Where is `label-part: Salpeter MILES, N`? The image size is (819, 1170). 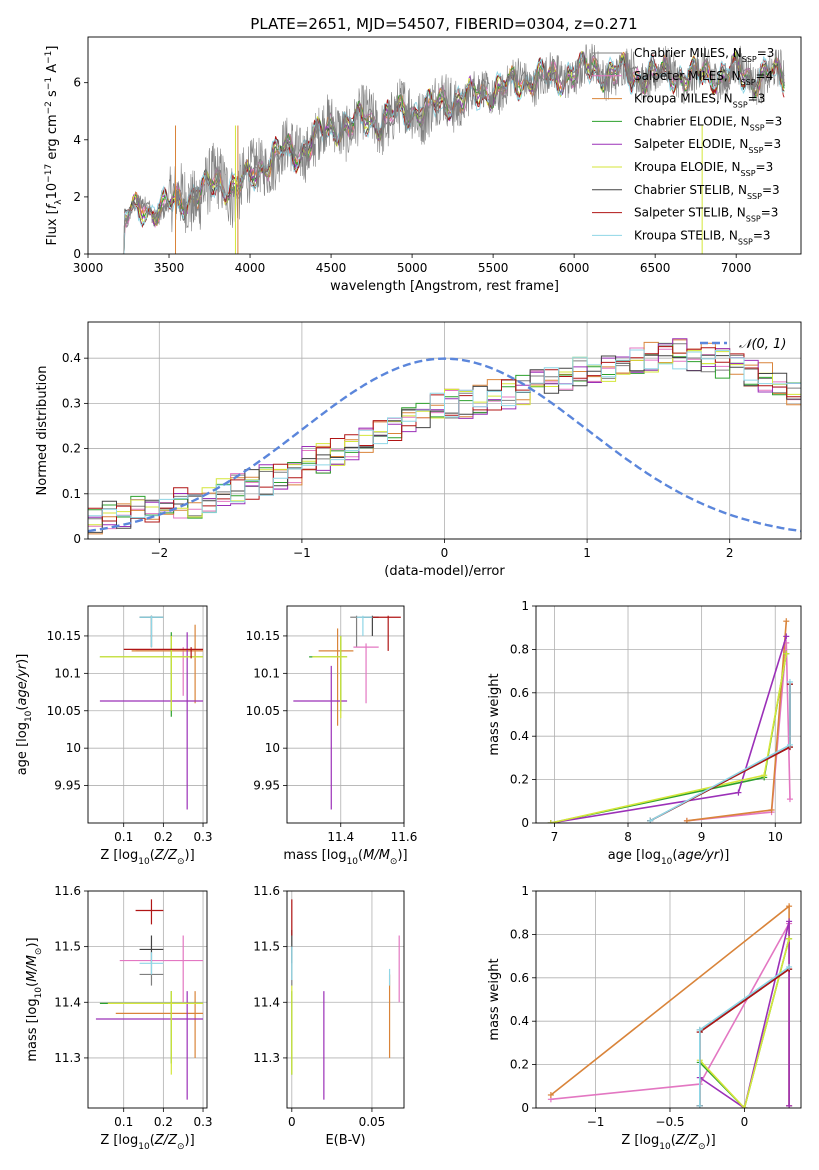 label-part: Salpeter MILES, N is located at coordinates (687, 76).